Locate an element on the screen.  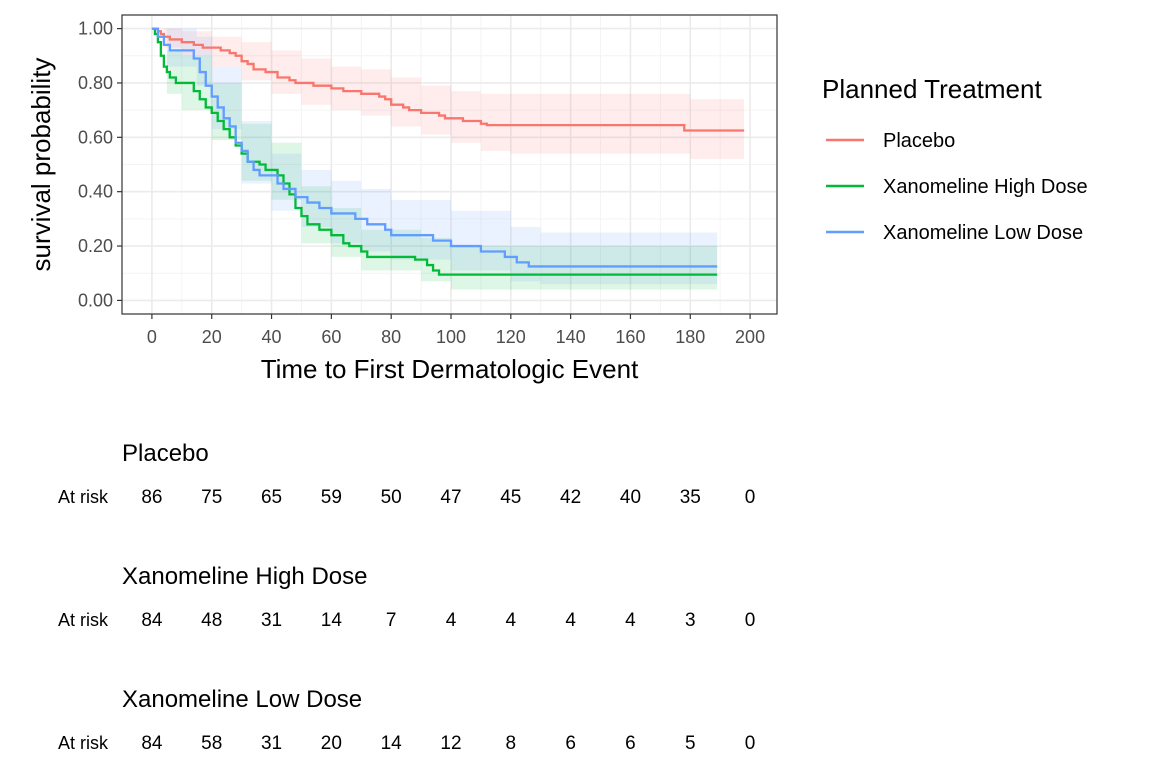
x-tick-label: 20 is located at coordinates (212, 337).